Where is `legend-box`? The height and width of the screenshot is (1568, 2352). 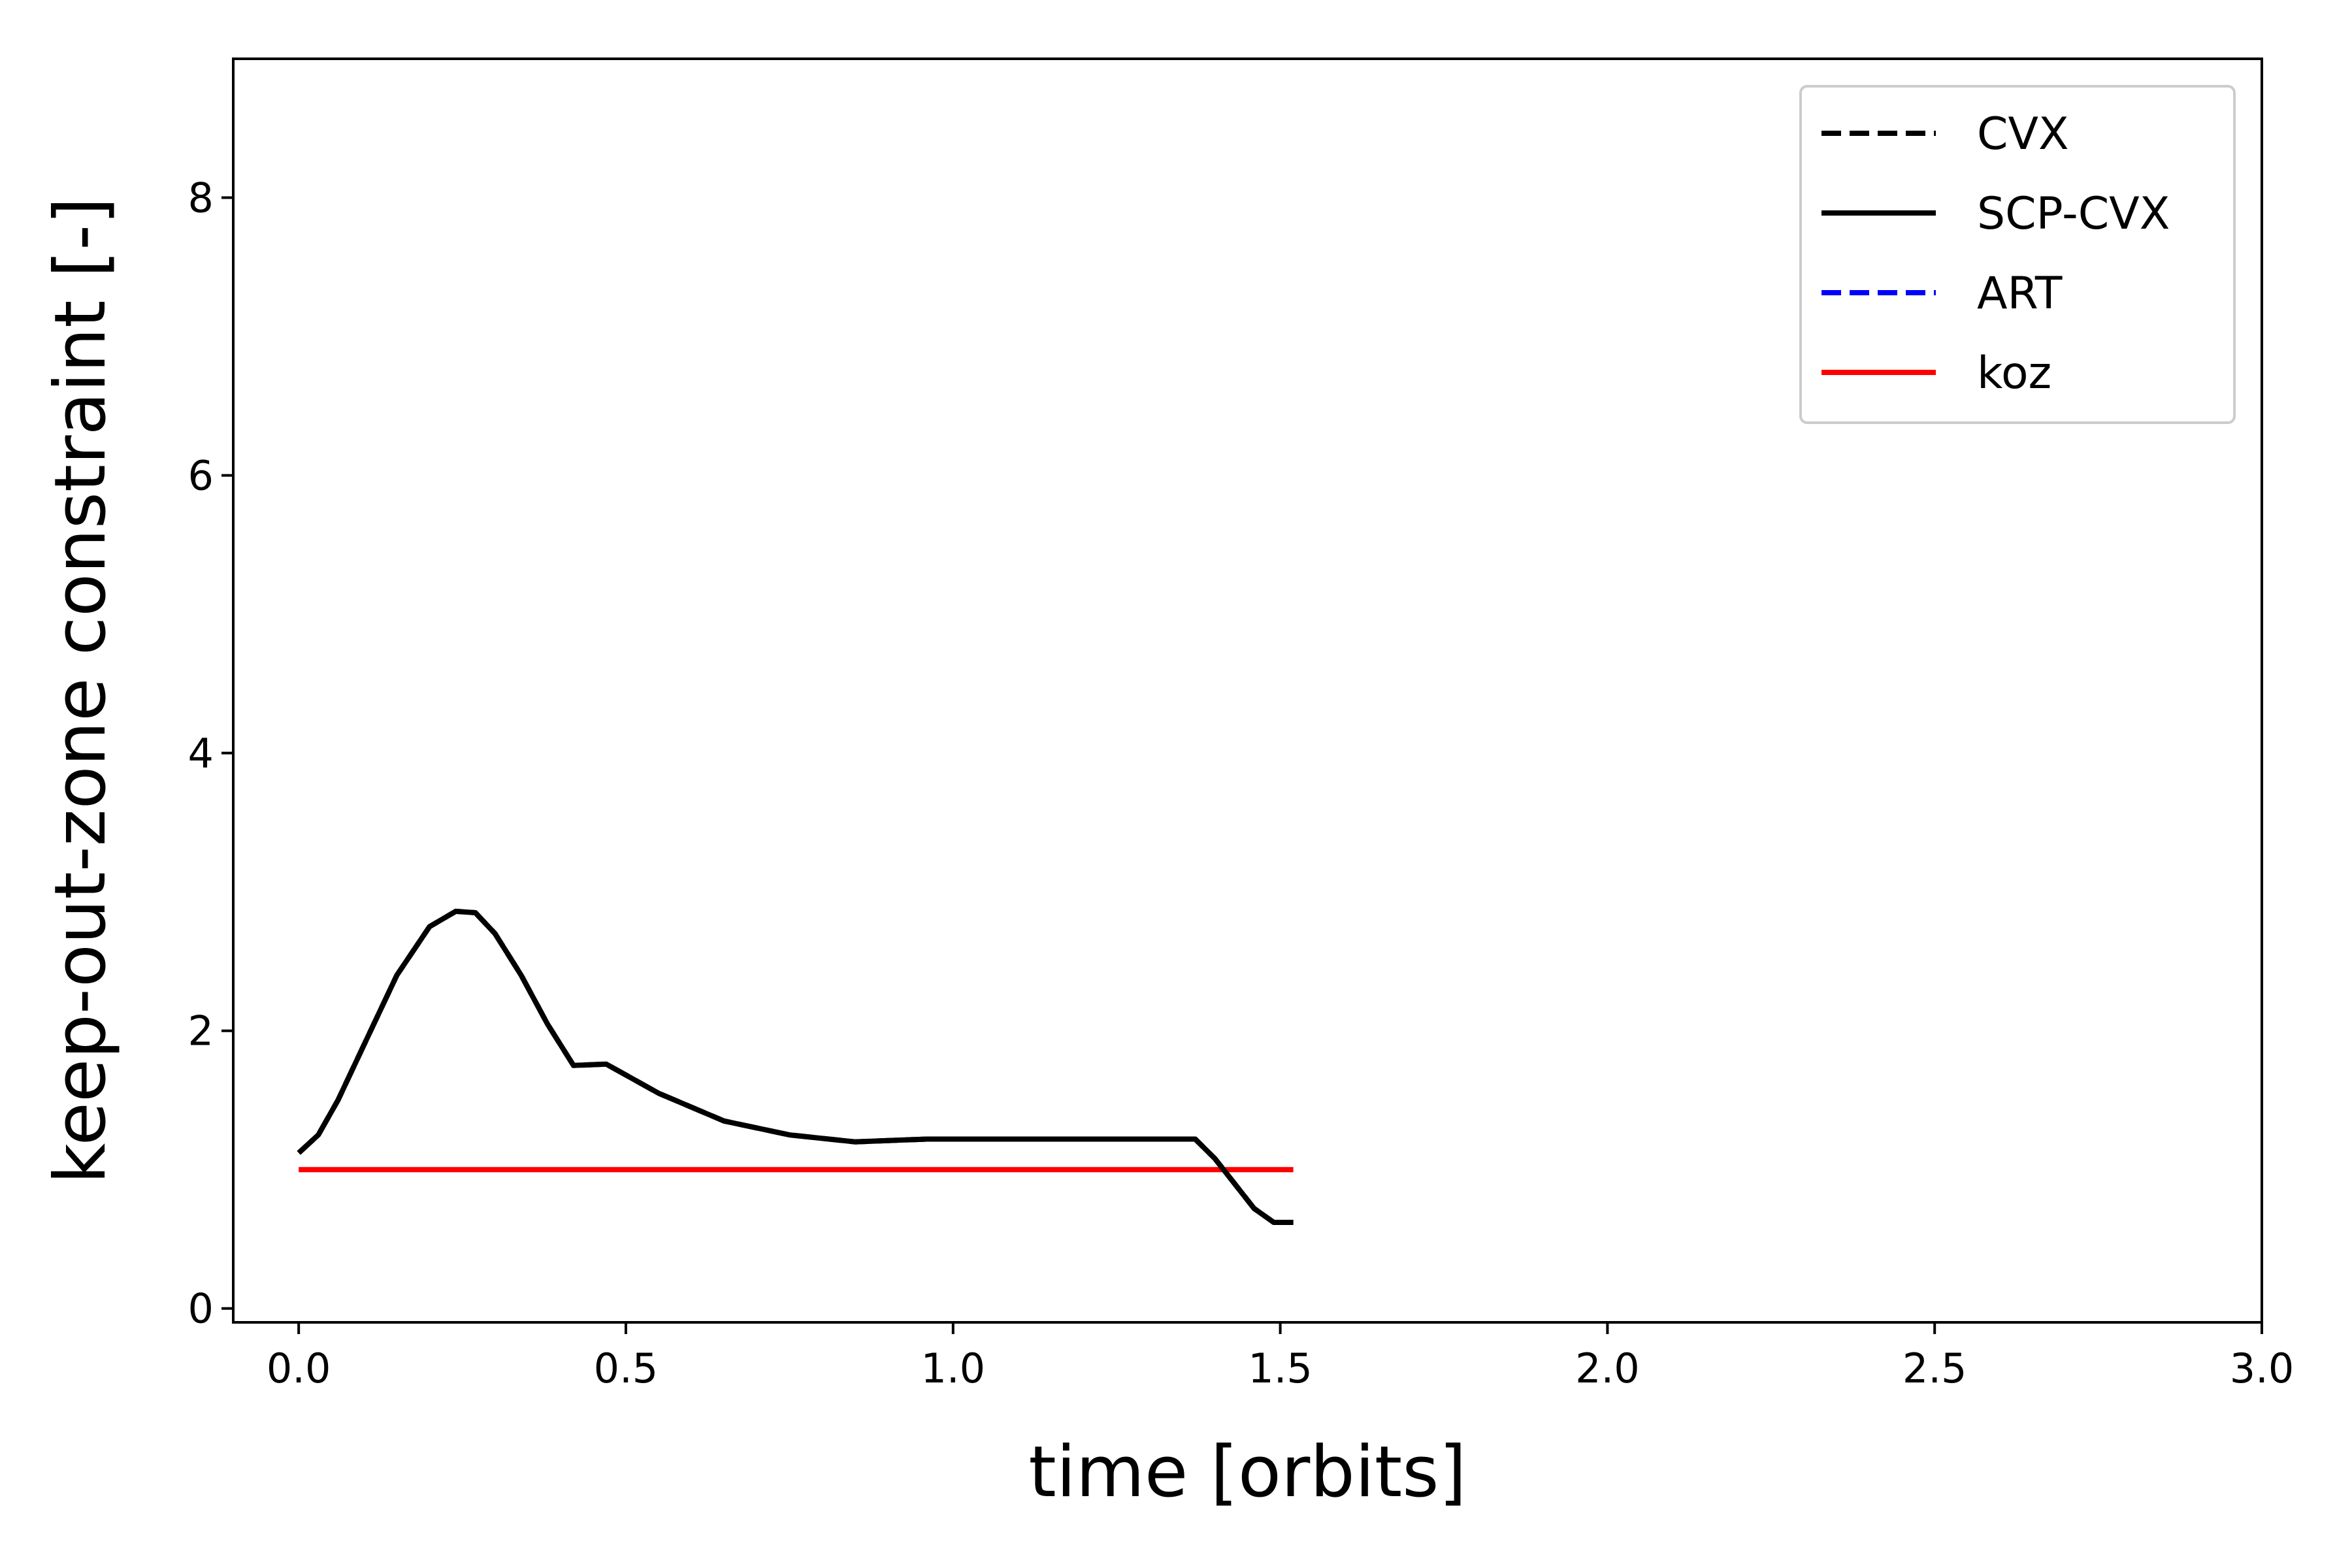 legend-box is located at coordinates (2017, 254).